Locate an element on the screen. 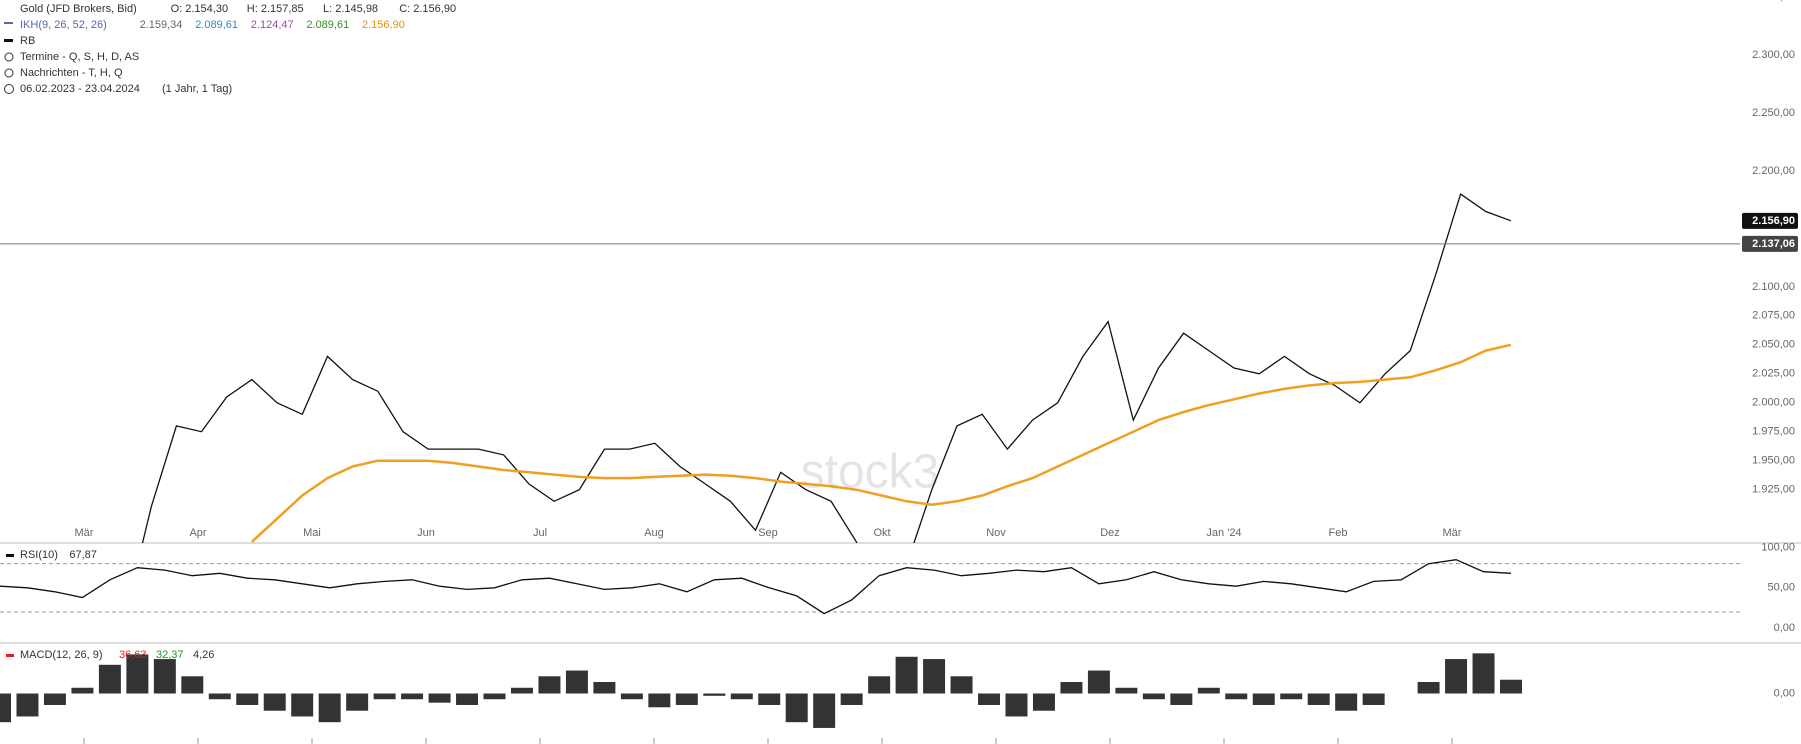 This screenshot has width=1801, height=744. x-tick-label: Feb is located at coordinates (1338, 533).